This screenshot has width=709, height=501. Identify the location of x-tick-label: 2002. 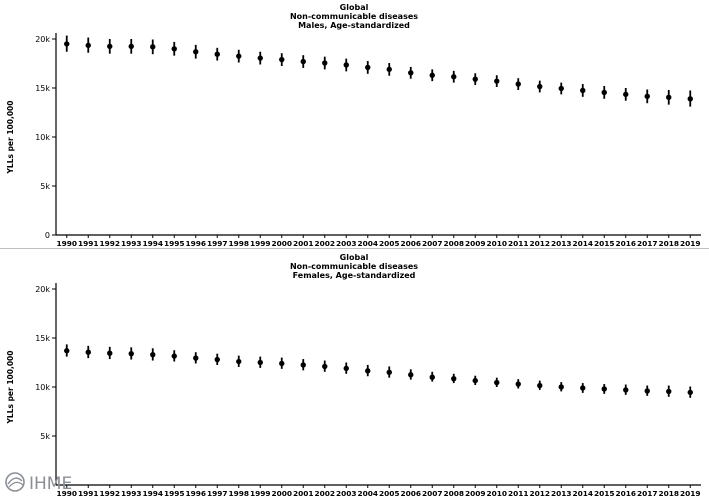
(324, 243).